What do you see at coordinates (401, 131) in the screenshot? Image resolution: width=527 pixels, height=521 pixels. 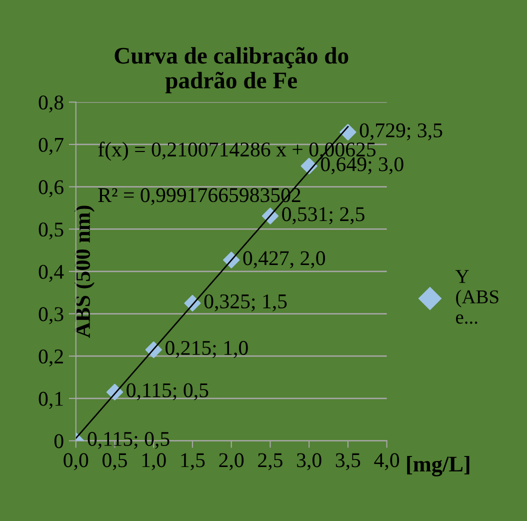 I see `data-label: 0,729; 3,5` at bounding box center [401, 131].